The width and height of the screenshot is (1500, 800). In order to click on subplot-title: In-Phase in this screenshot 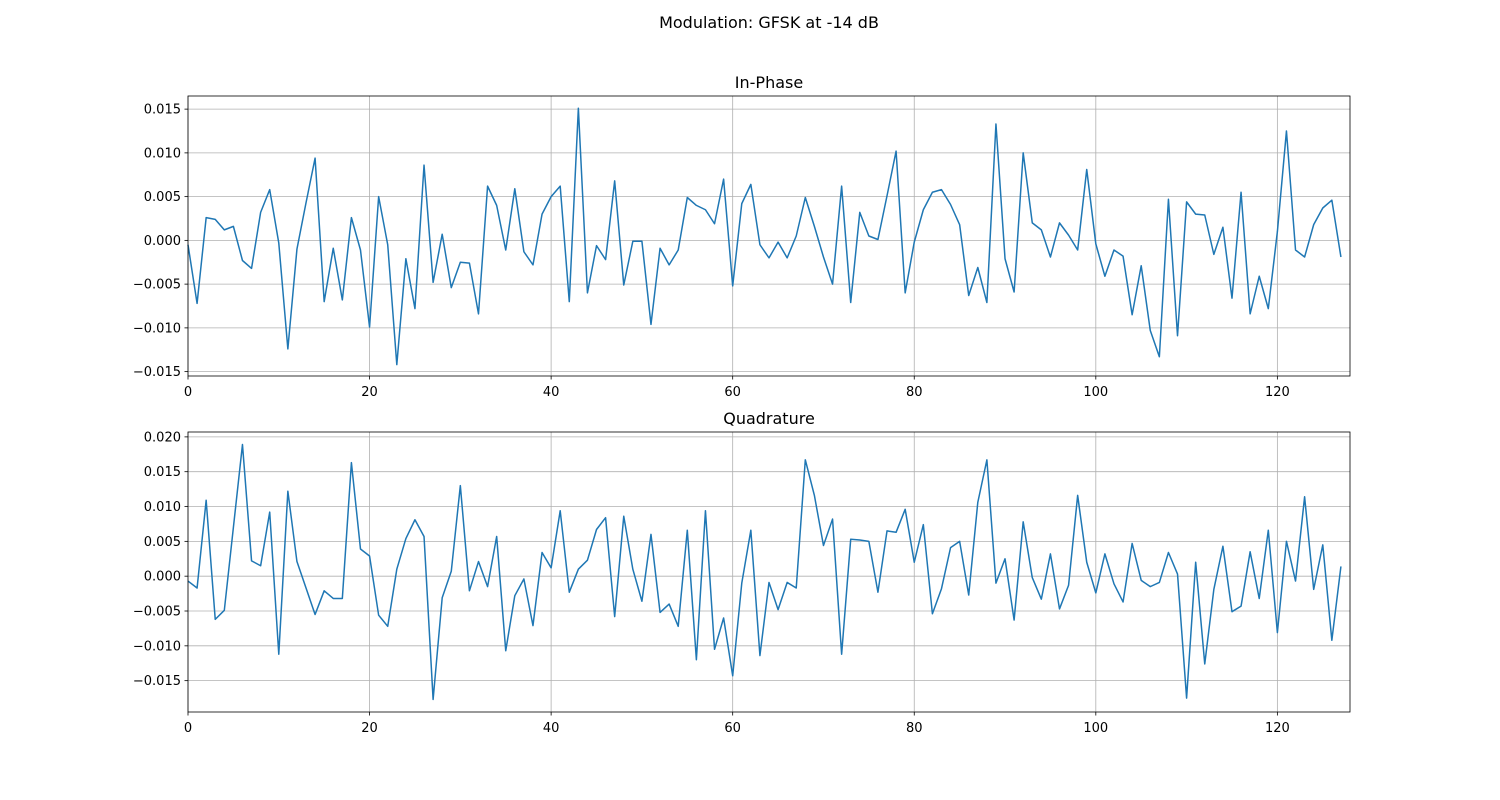, I will do `click(769, 82)`.